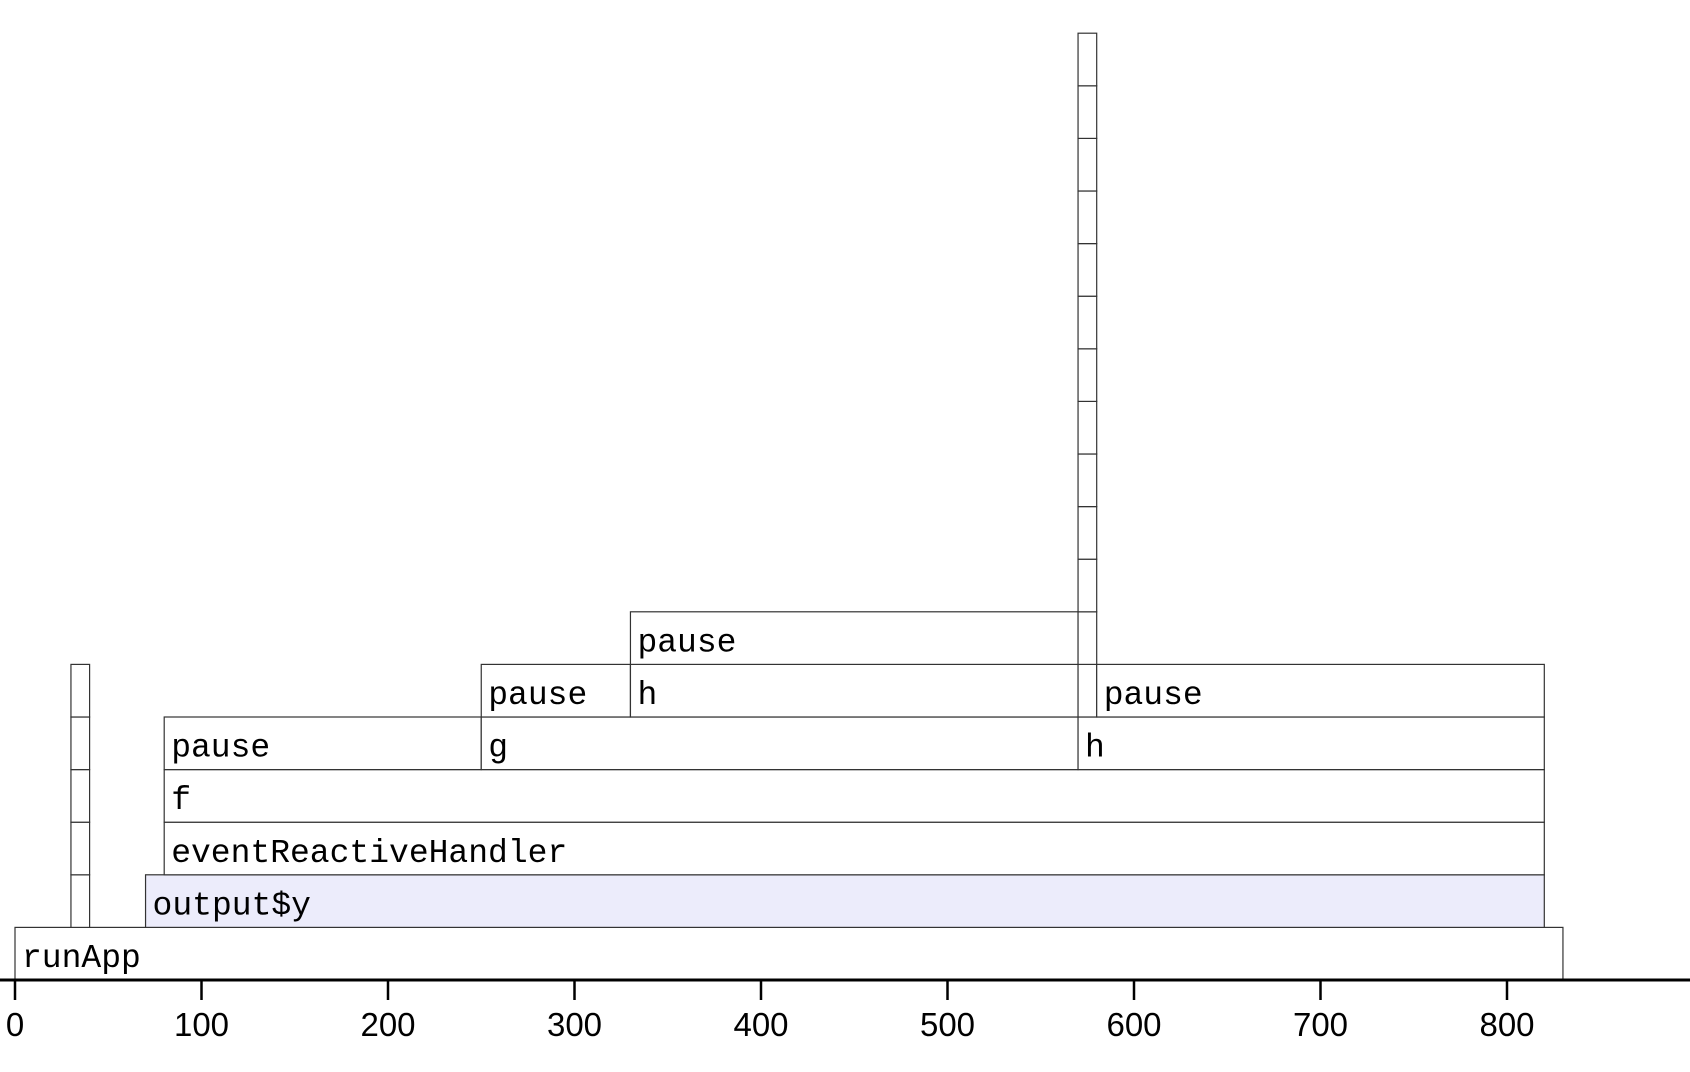  What do you see at coordinates (15, 1024) in the screenshot?
I see `x-tick-label-0: 0` at bounding box center [15, 1024].